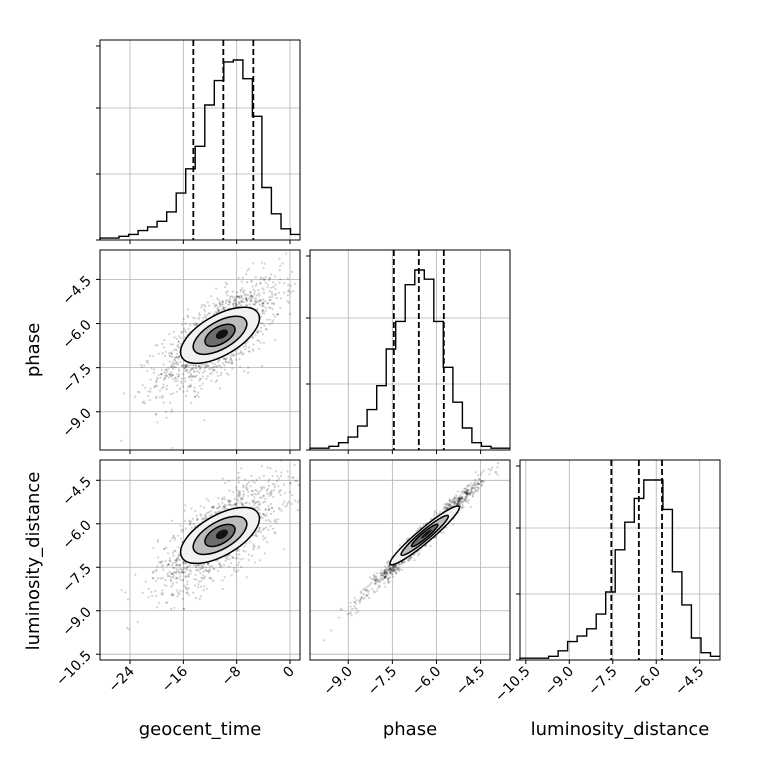 The image size is (760, 760). I want to click on x-tick-label: −7.5, so click(602, 681).